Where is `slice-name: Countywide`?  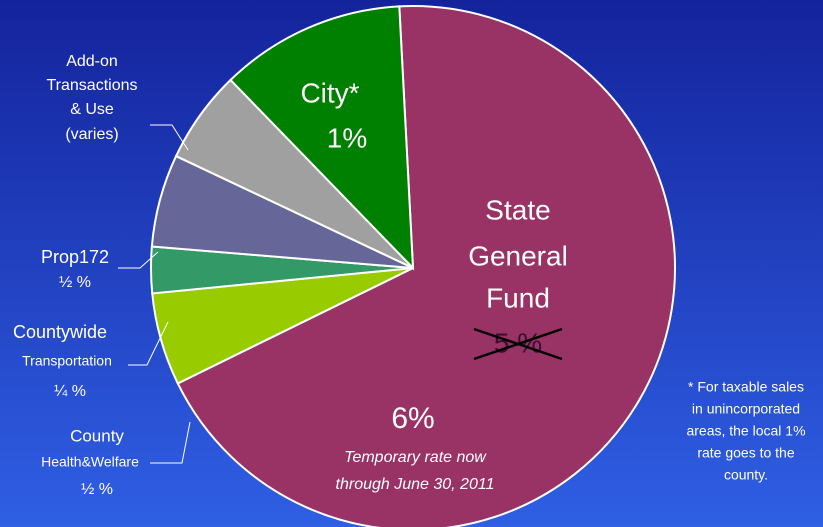
slice-name: Countywide is located at coordinates (60, 332).